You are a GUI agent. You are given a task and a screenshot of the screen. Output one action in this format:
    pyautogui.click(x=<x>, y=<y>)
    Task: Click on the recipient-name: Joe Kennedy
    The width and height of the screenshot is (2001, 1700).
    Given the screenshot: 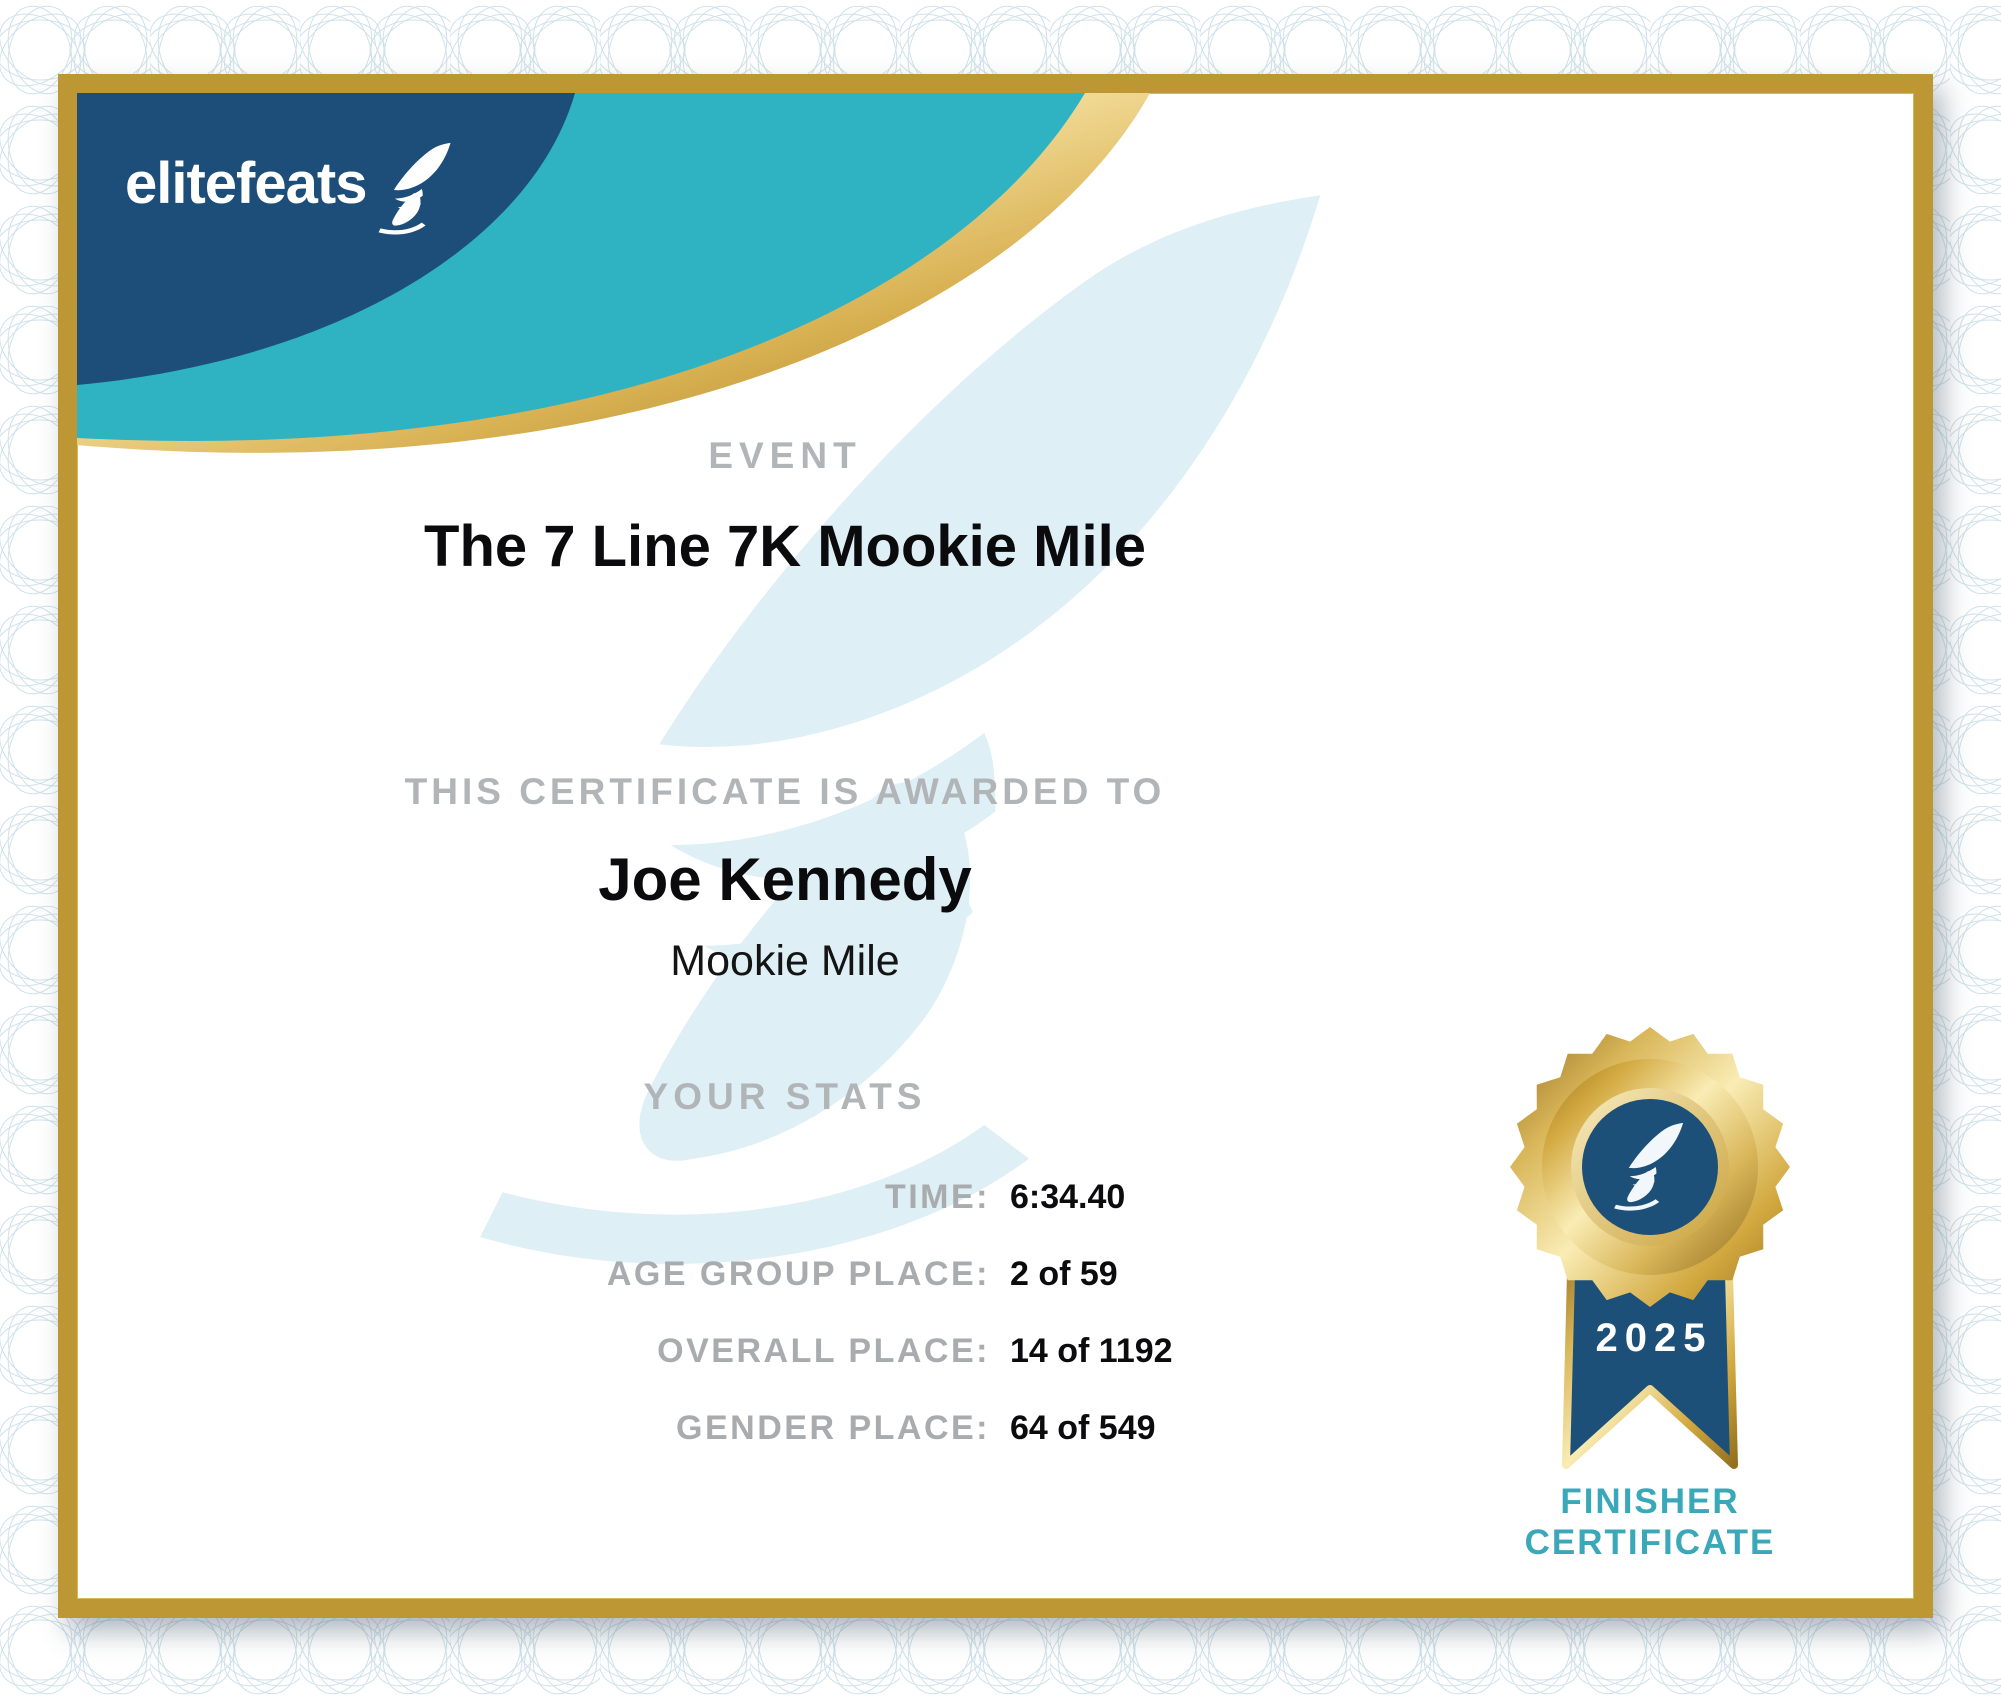 What is the action you would take?
    pyautogui.click(x=785, y=879)
    